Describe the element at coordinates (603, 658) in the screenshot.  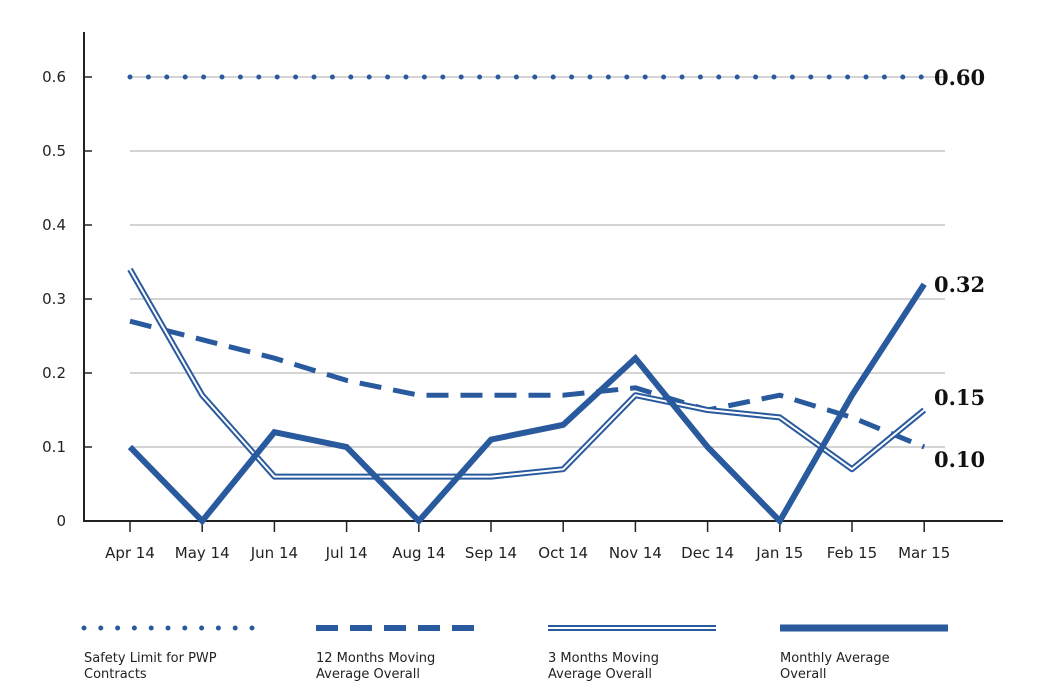
I see `legend-label: 3 Months Moving` at that location.